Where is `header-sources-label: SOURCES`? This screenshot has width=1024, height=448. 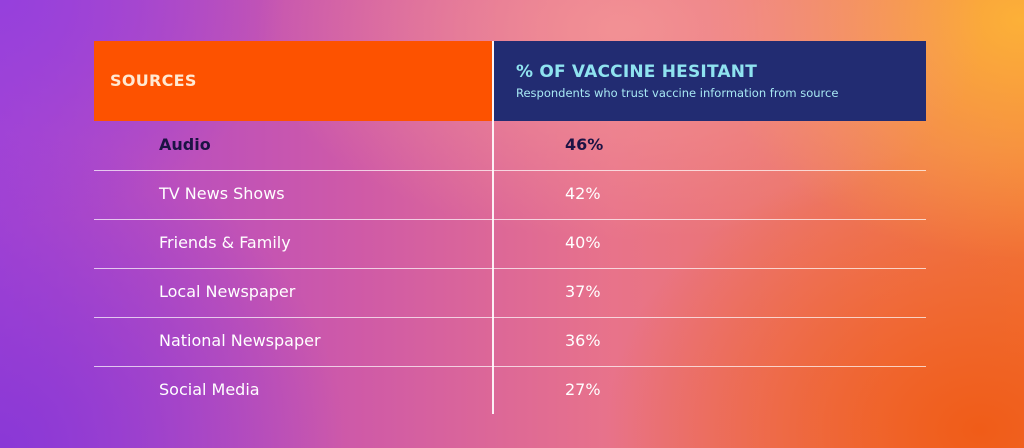
header-sources-label: SOURCES is located at coordinates (153, 80).